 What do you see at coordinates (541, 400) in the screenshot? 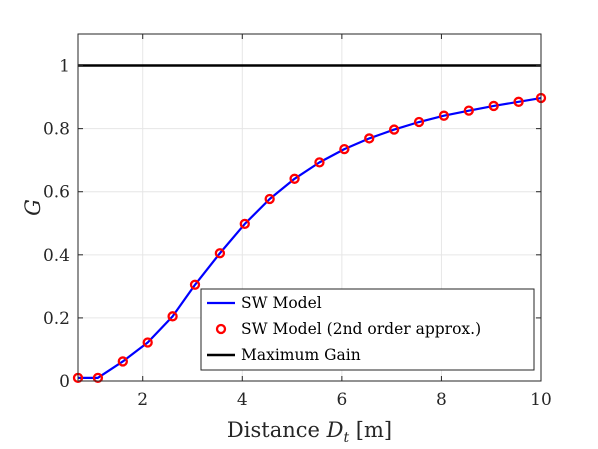
I see `x-tick-label: 10` at bounding box center [541, 400].